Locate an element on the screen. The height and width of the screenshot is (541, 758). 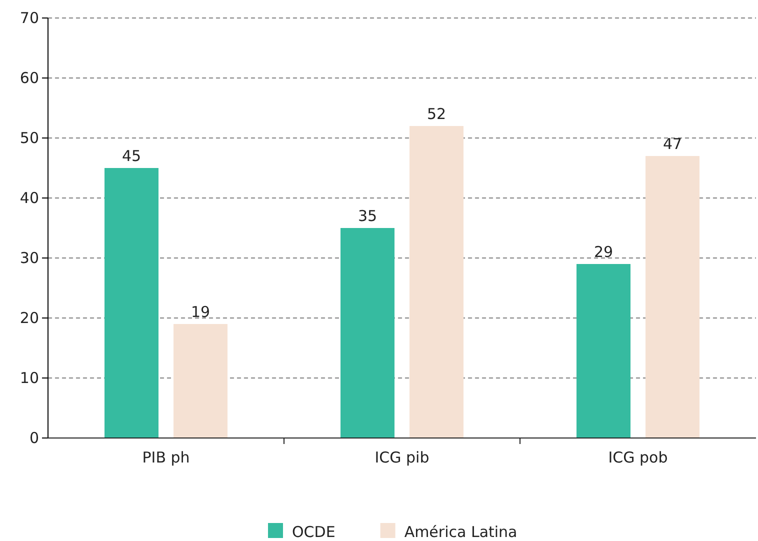
y-tick-label: 70 is located at coordinates (29, 17).